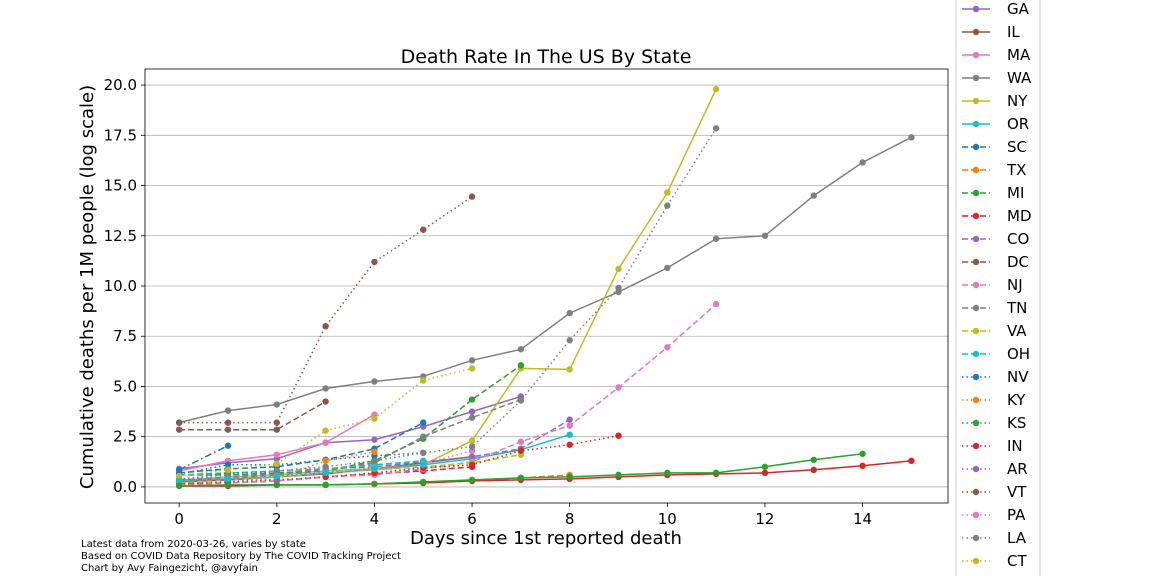  What do you see at coordinates (1017, 492) in the screenshot?
I see `legend-label-vt: VT` at bounding box center [1017, 492].